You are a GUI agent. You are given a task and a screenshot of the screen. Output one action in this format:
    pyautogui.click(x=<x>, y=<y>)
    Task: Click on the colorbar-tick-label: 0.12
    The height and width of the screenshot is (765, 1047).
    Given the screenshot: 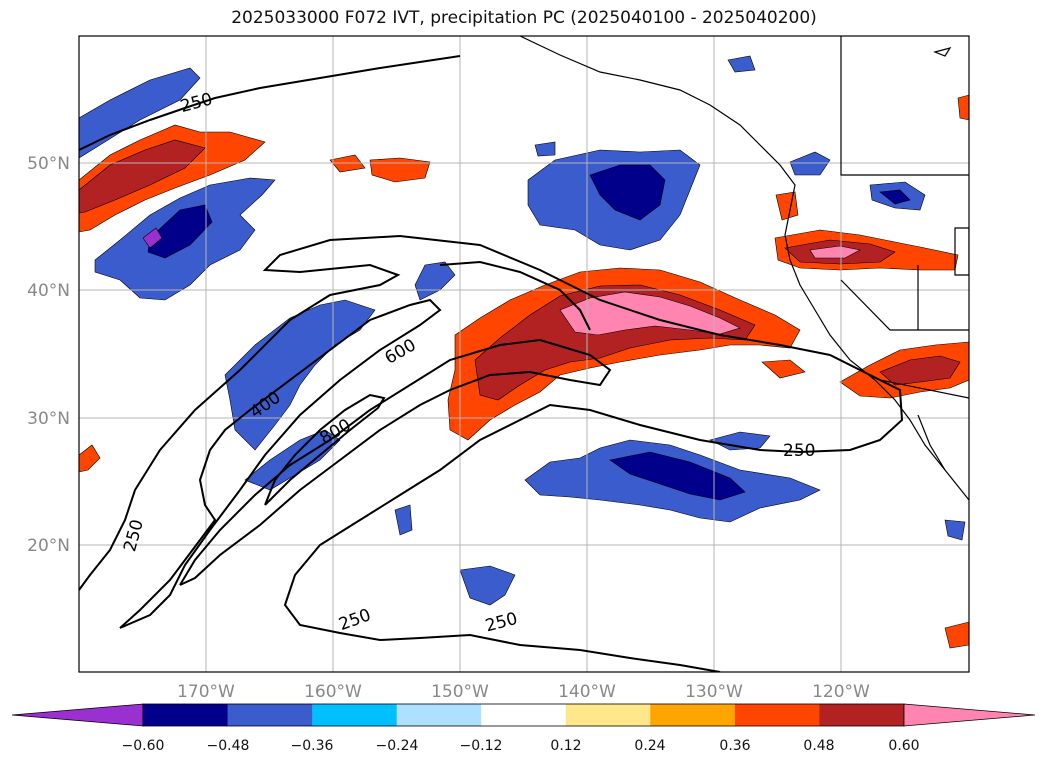 What is the action you would take?
    pyautogui.click(x=565, y=746)
    